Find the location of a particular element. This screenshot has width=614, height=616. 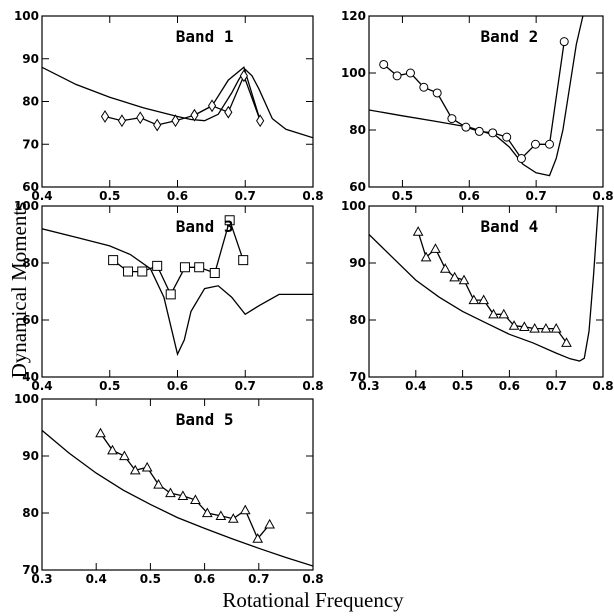

x-tick-label: 0.4 is located at coordinates (41, 386).